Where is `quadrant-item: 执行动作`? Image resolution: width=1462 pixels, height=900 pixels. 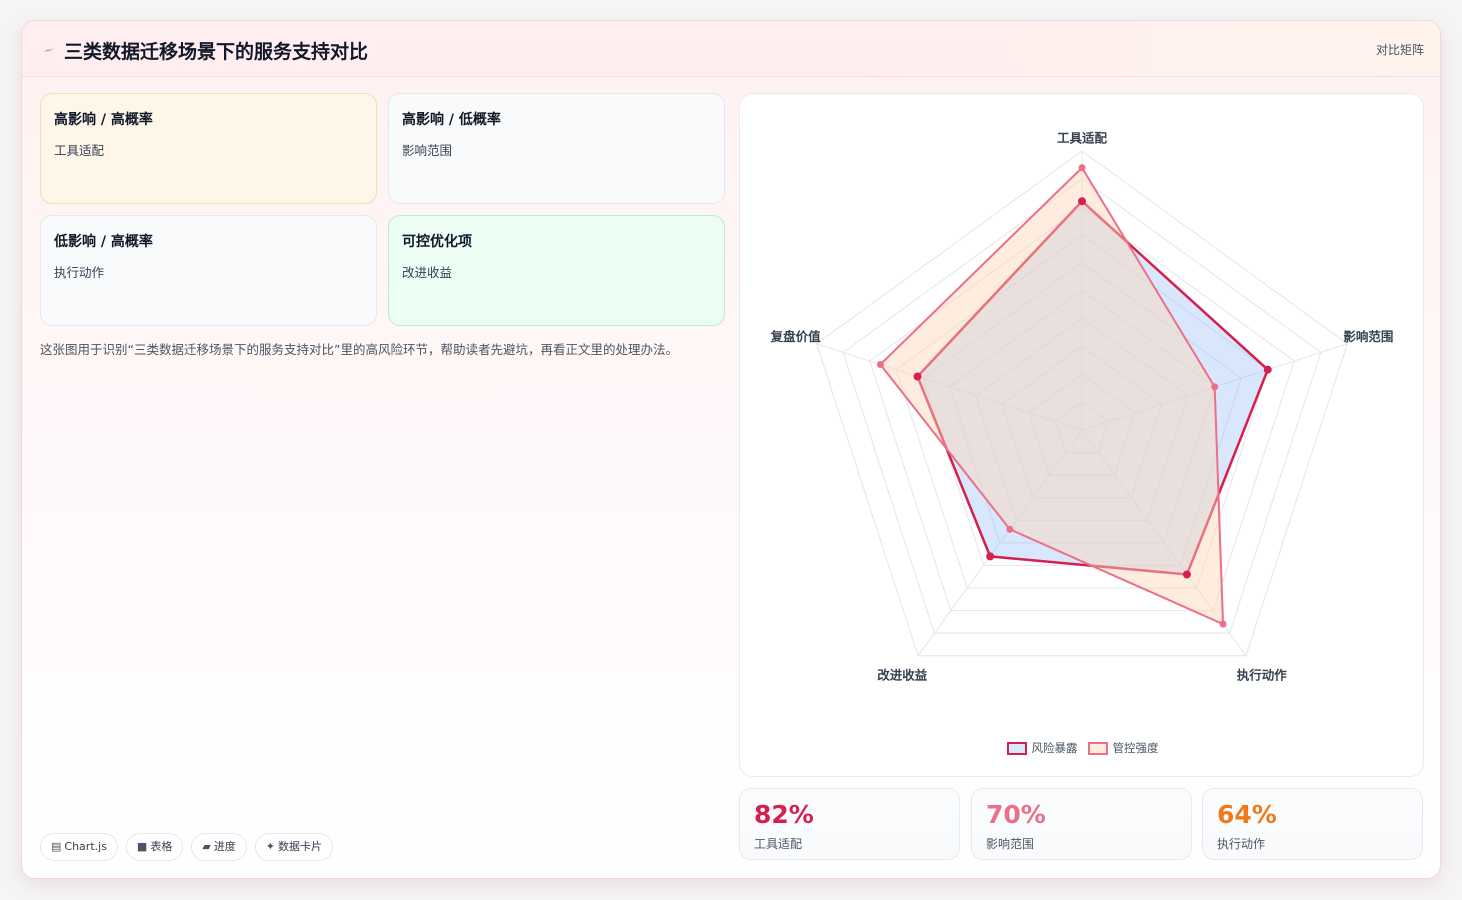
quadrant-item: 执行动作 is located at coordinates (79, 272).